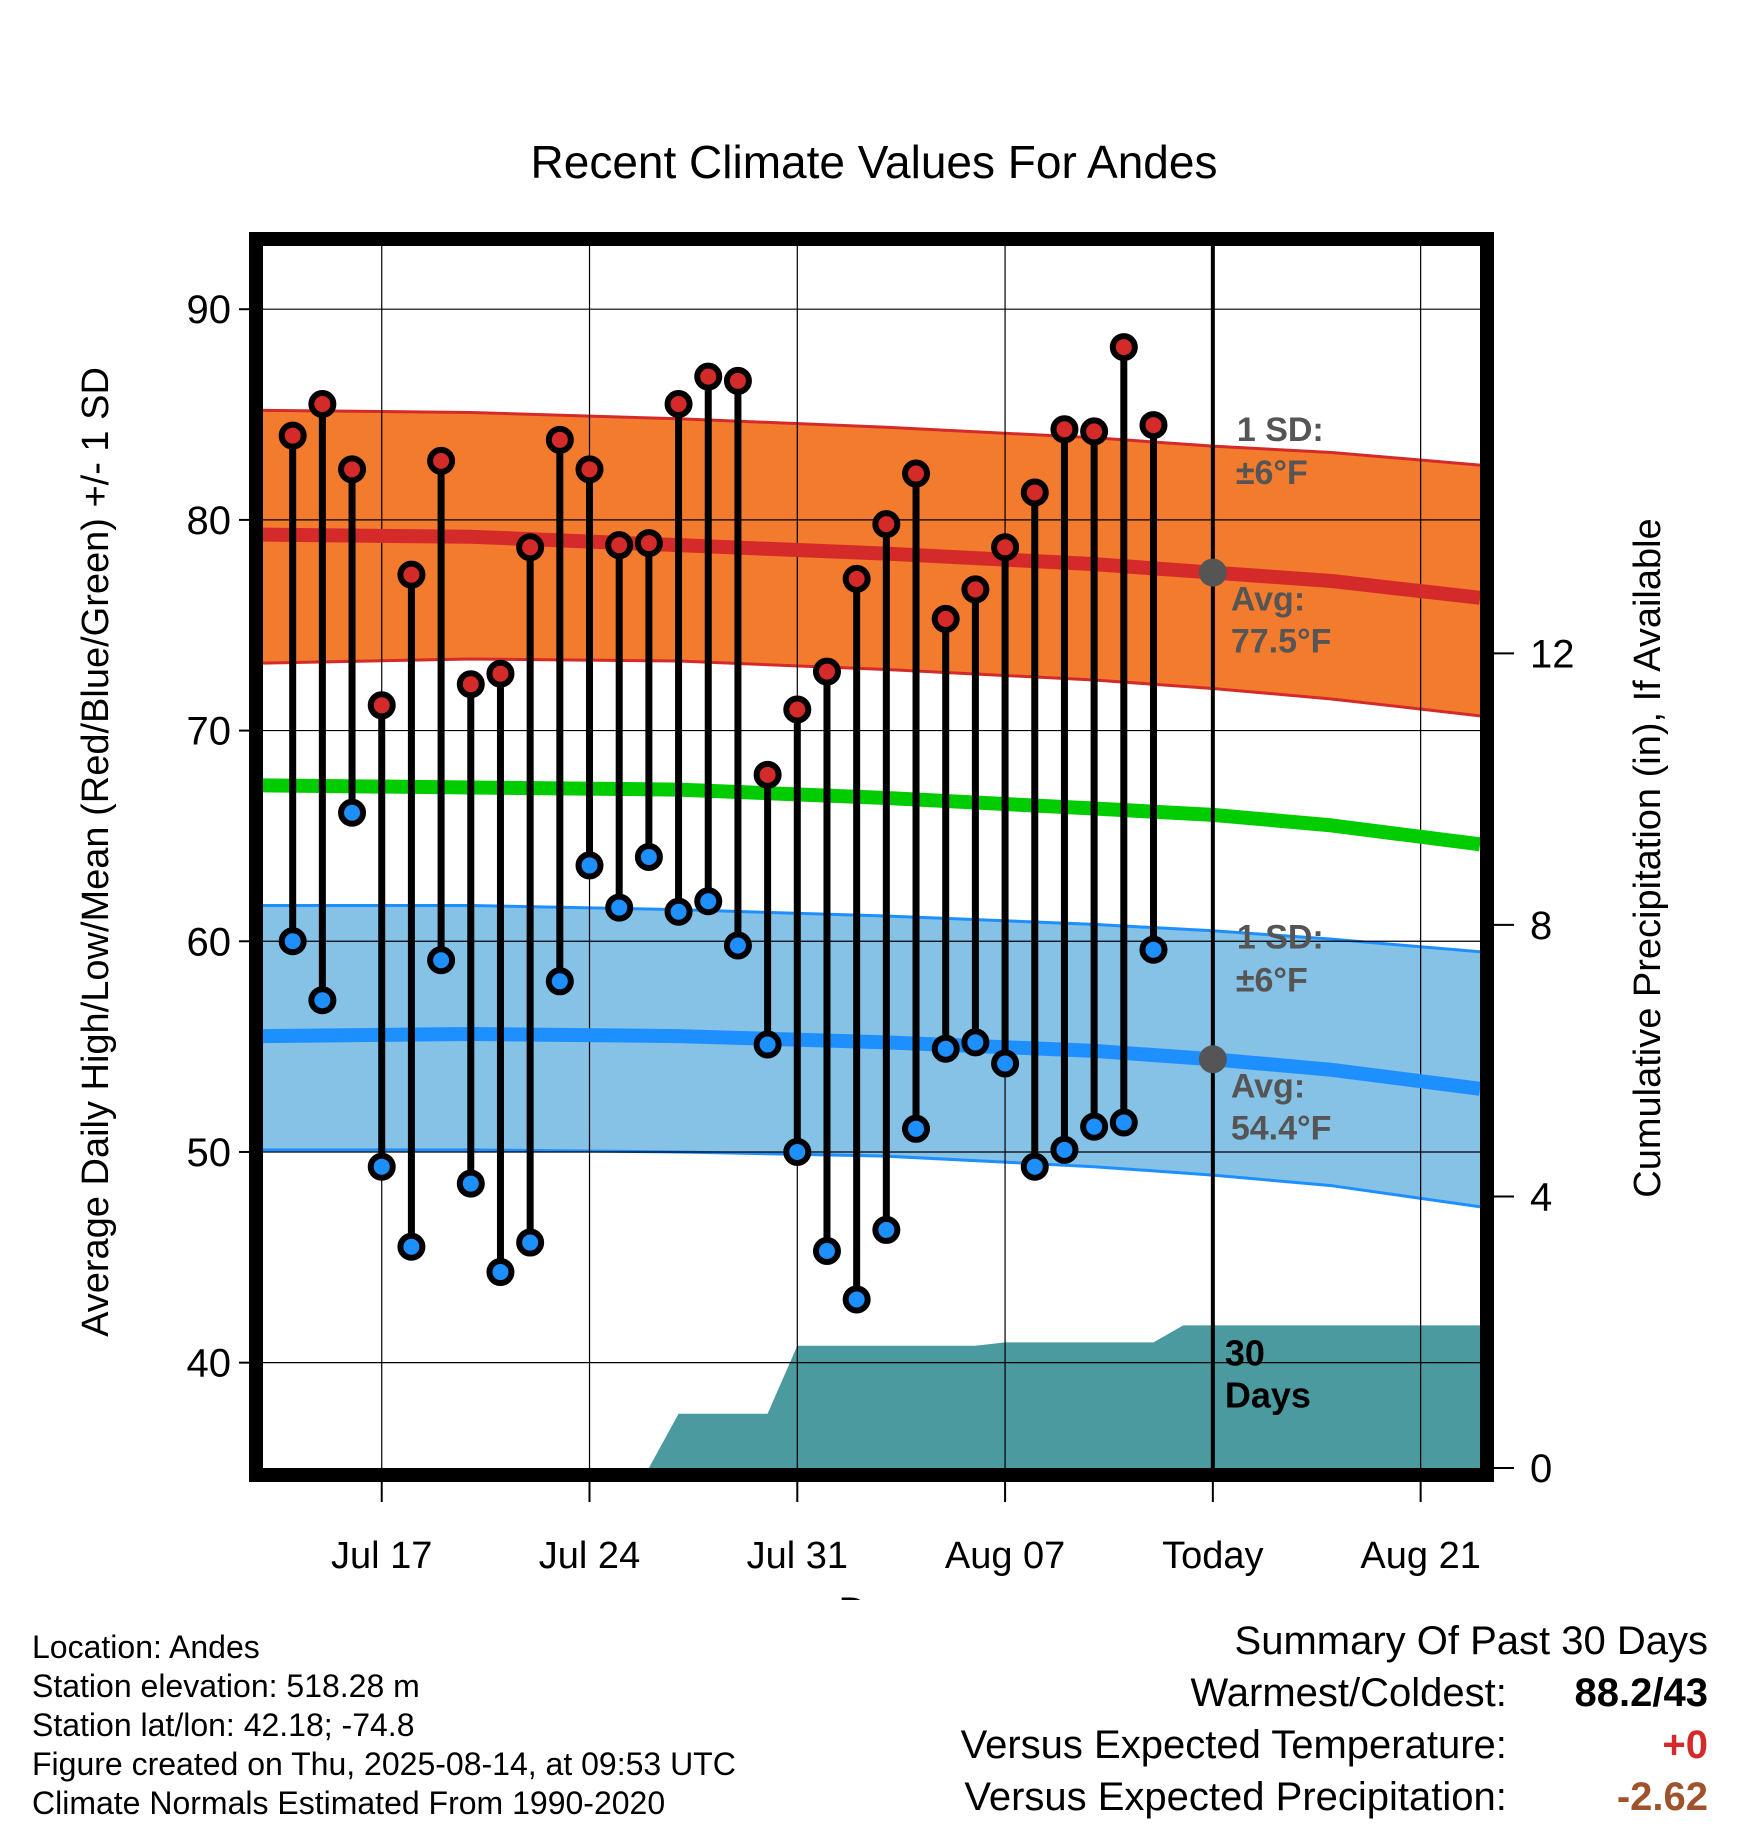  What do you see at coordinates (1348, 1693) in the screenshot?
I see `warm-cold-label: Warmest/Coldest:` at bounding box center [1348, 1693].